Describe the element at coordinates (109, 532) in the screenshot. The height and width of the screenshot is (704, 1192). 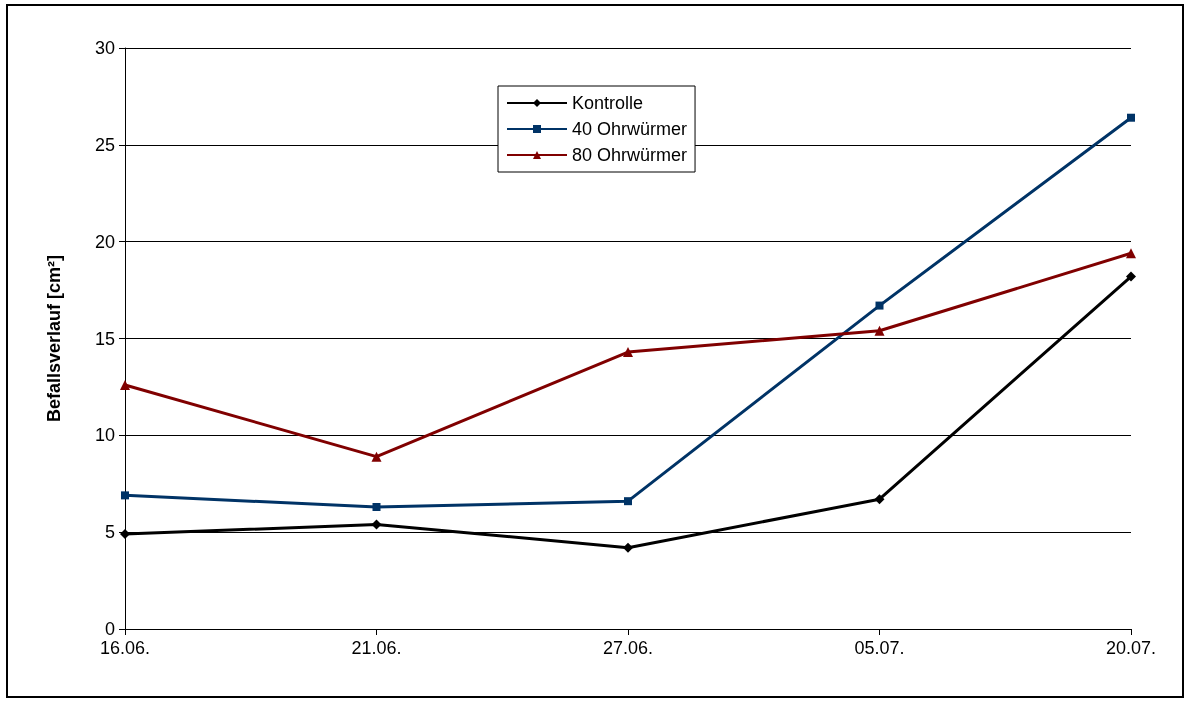
I see `y-tick-label: 5` at that location.